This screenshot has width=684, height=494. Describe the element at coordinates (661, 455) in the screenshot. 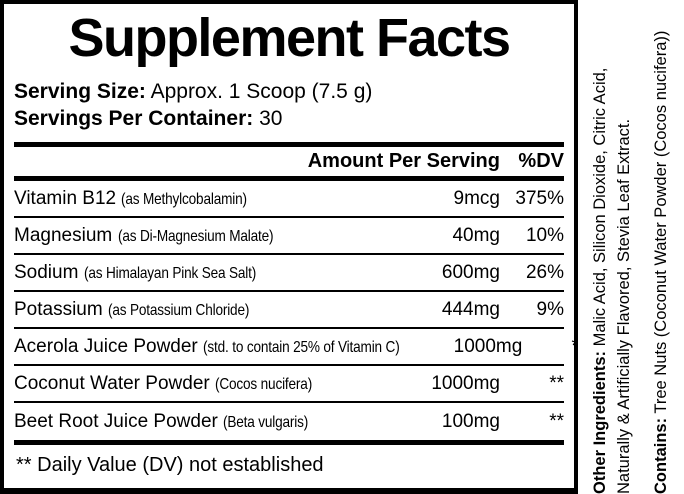

I see `contains-label: Contains:` at that location.